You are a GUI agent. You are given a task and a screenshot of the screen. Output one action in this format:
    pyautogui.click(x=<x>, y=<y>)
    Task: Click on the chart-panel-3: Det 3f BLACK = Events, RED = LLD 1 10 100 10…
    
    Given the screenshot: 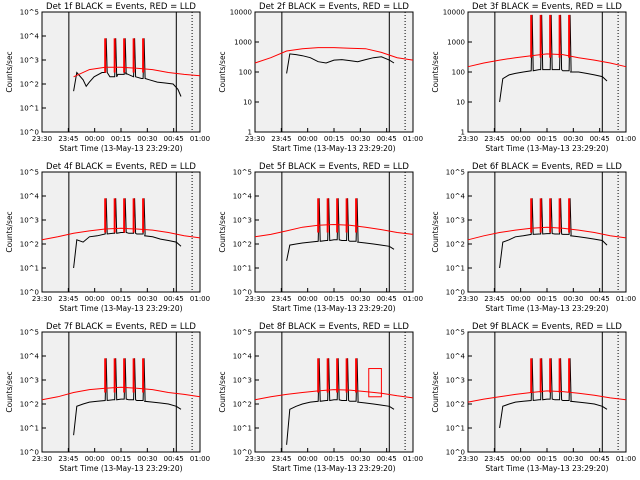 What is the action you would take?
    pyautogui.click(x=532, y=80)
    